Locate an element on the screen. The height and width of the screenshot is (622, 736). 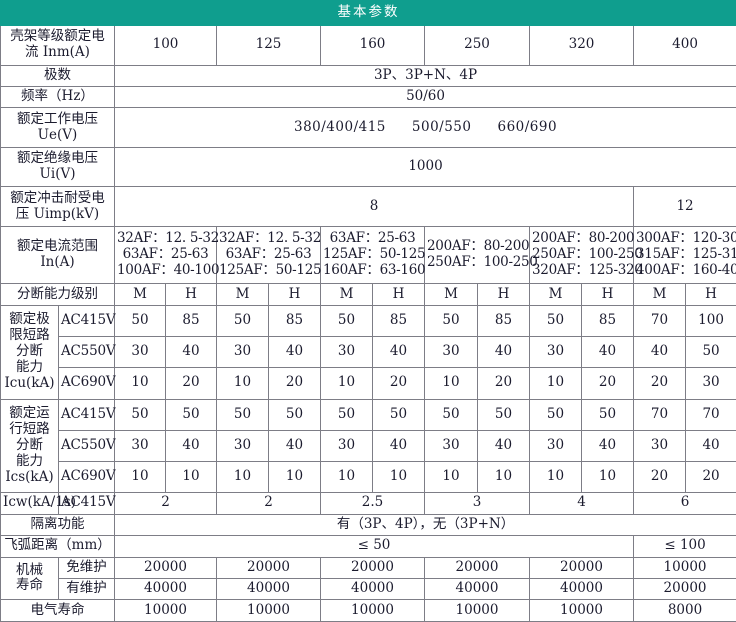
table-title-row: 基本参数 is located at coordinates (368, 13).